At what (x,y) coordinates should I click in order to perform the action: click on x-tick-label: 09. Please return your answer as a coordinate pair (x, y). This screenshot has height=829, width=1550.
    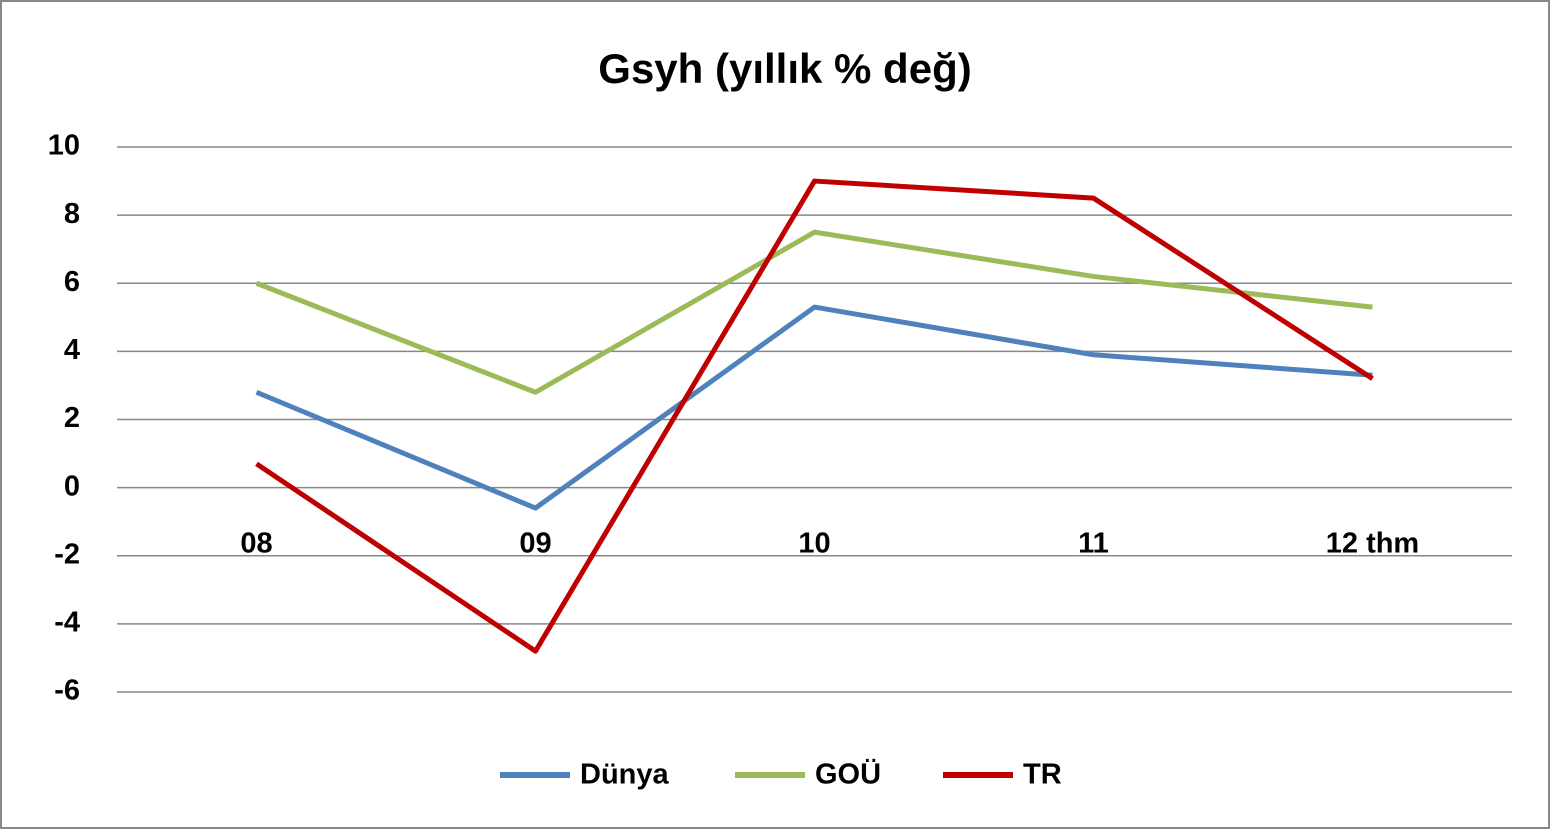
    Looking at the image, I should click on (535, 543).